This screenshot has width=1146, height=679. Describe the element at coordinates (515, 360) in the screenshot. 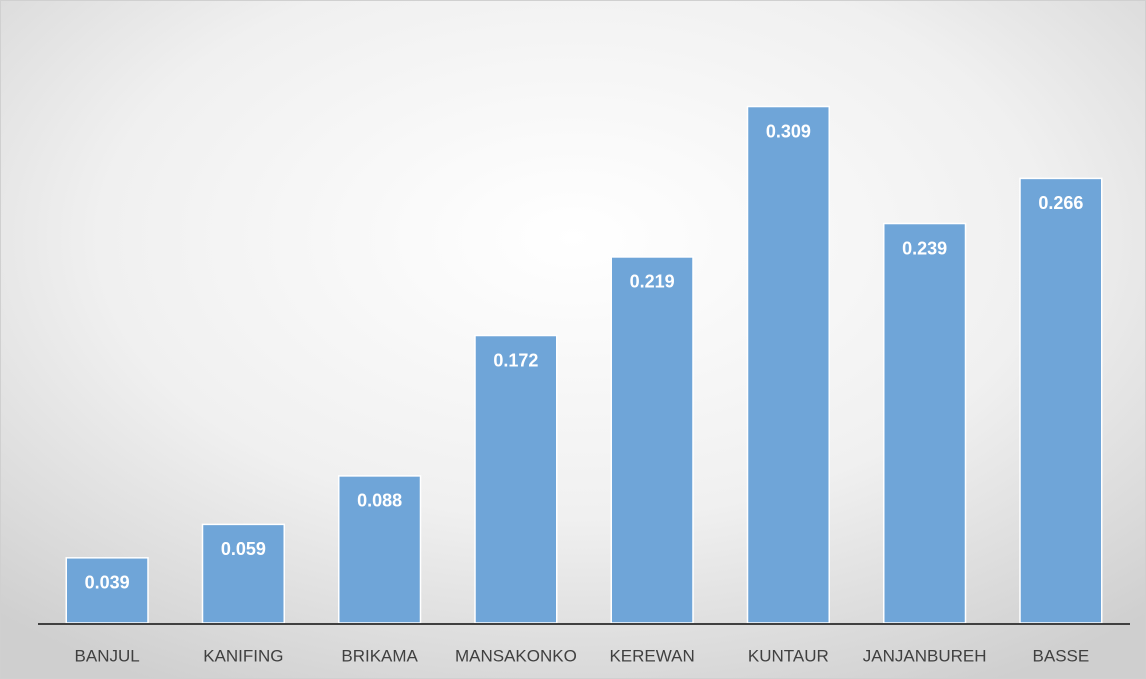

I see `data-label: 0.172` at that location.